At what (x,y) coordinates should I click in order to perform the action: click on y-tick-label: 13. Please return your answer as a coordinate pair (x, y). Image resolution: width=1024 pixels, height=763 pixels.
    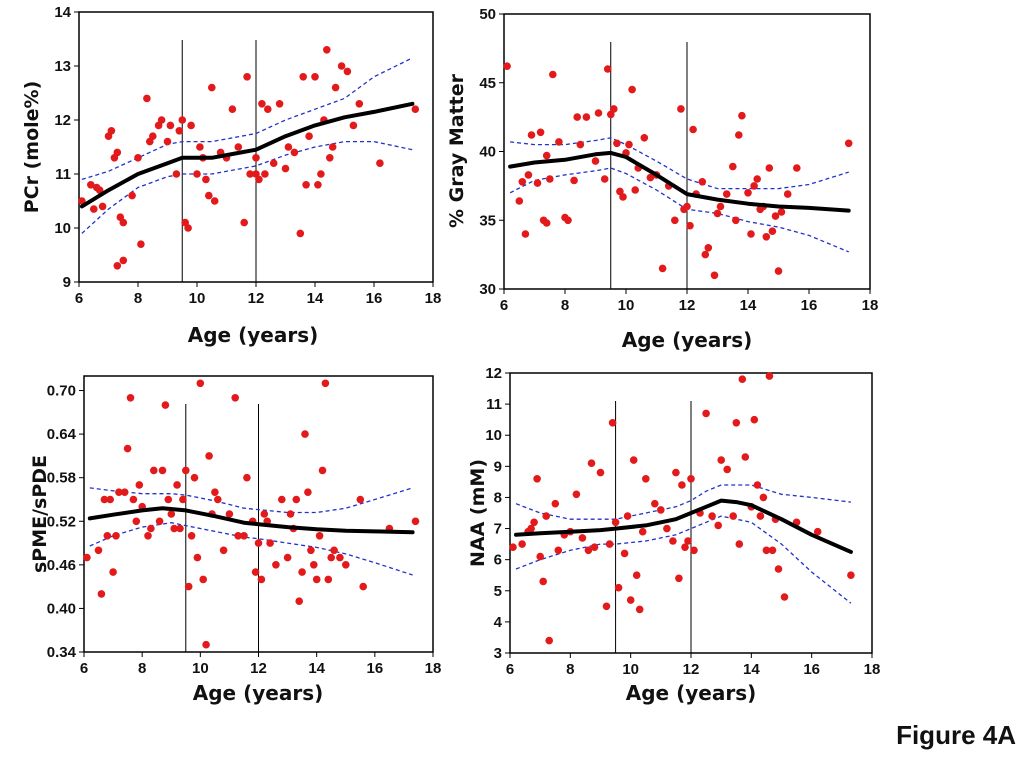
    Looking at the image, I should click on (62, 66).